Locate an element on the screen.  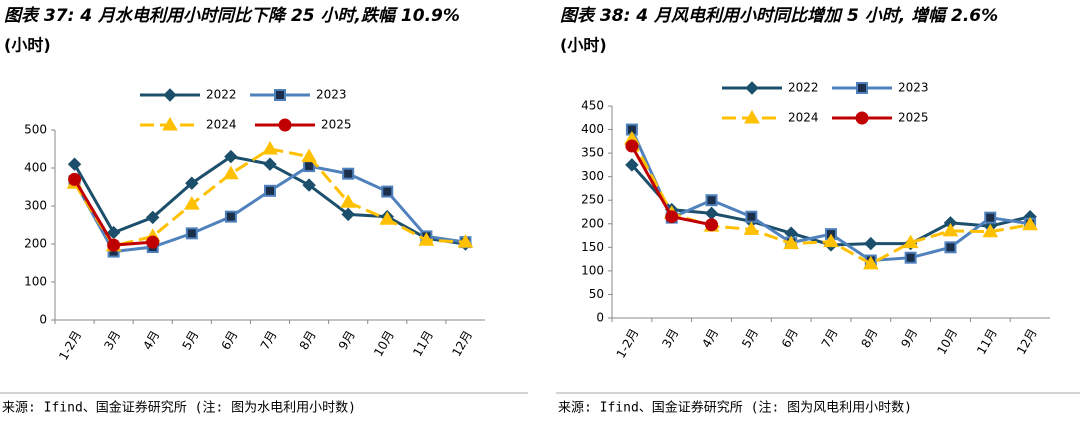
y-tick-label: 50 is located at coordinates (596, 294).